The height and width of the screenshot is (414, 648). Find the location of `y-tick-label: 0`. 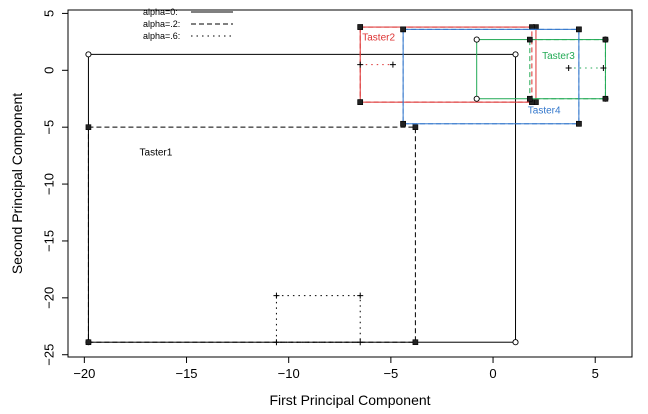

y-tick-label: 0 is located at coordinates (48, 70).